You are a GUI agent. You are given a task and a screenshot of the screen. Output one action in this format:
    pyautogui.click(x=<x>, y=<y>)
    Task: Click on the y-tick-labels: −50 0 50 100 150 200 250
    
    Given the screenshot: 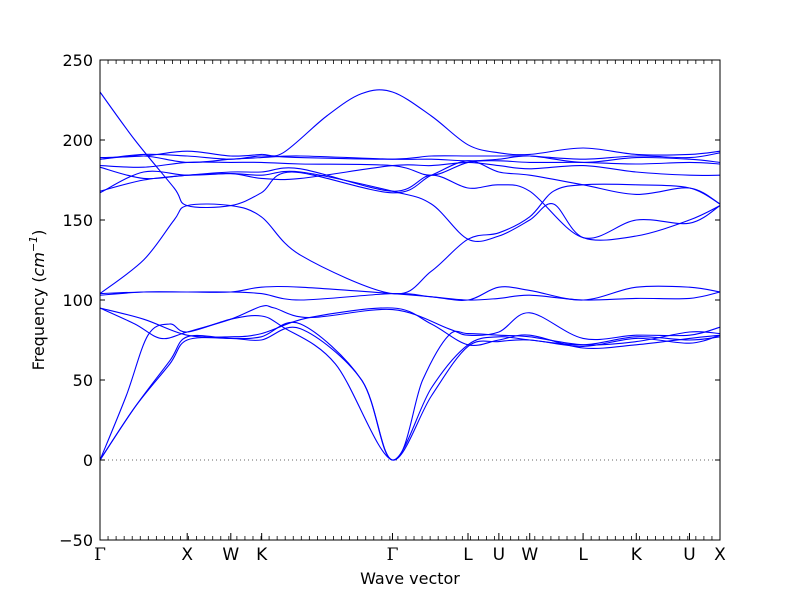 What is the action you would take?
    pyautogui.click(x=76, y=300)
    